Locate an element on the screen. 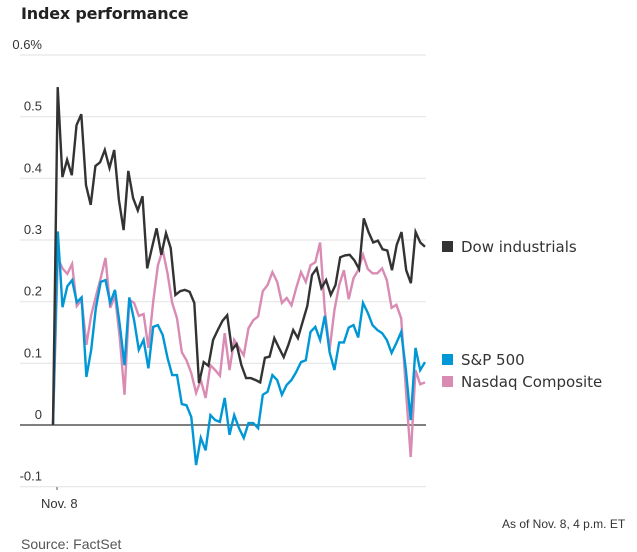 The image size is (637, 552). legend-label: Dow industrials is located at coordinates (519, 247).